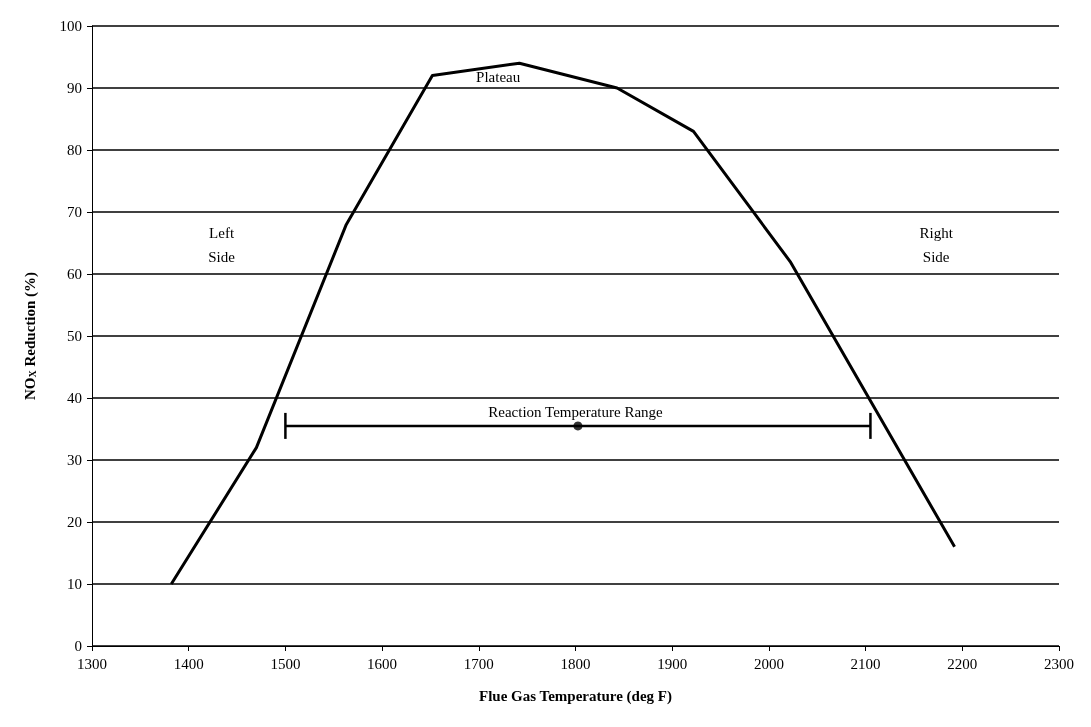  Describe the element at coordinates (74, 398) in the screenshot. I see `y-tick-label: 40` at that location.